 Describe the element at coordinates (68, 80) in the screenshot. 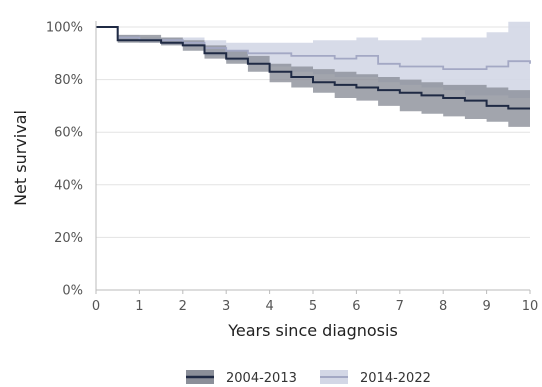

I see `y-tick-label: 80%` at that location.